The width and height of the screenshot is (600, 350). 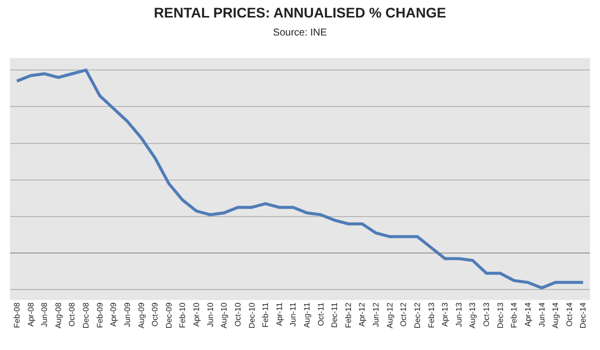 I want to click on x-tick-label: Feb-13, so click(x=431, y=315).